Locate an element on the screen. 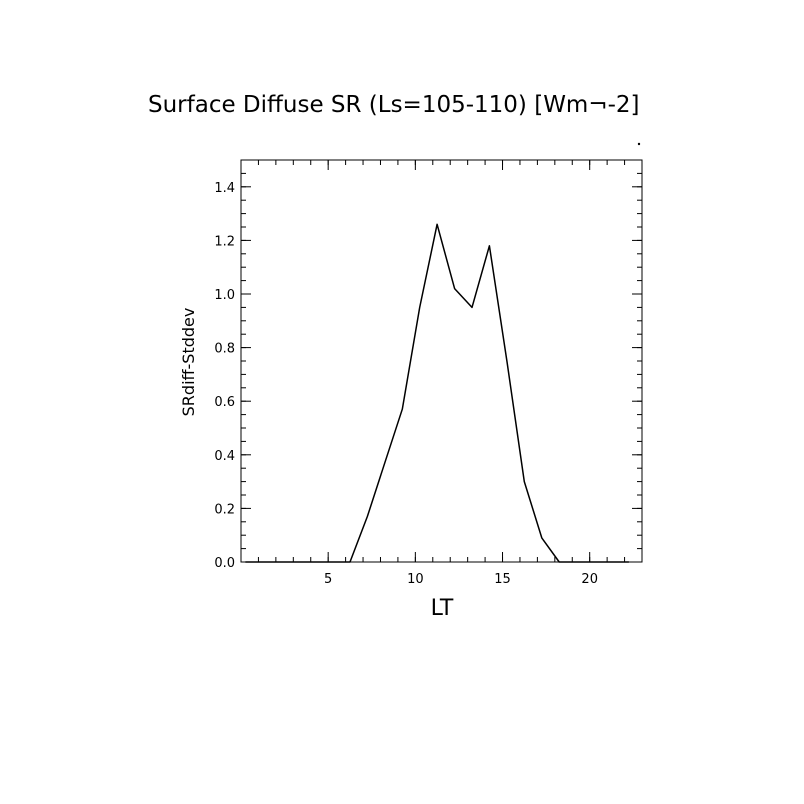 The width and height of the screenshot is (804, 804). y-tick-label: 1.4 is located at coordinates (224, 188).